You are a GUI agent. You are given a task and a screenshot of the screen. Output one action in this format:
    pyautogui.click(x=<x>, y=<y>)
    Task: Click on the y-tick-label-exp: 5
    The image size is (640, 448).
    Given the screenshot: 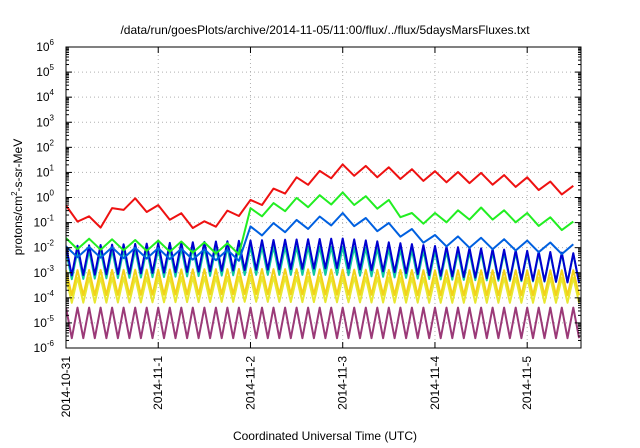 What is the action you would take?
    pyautogui.click(x=52, y=67)
    